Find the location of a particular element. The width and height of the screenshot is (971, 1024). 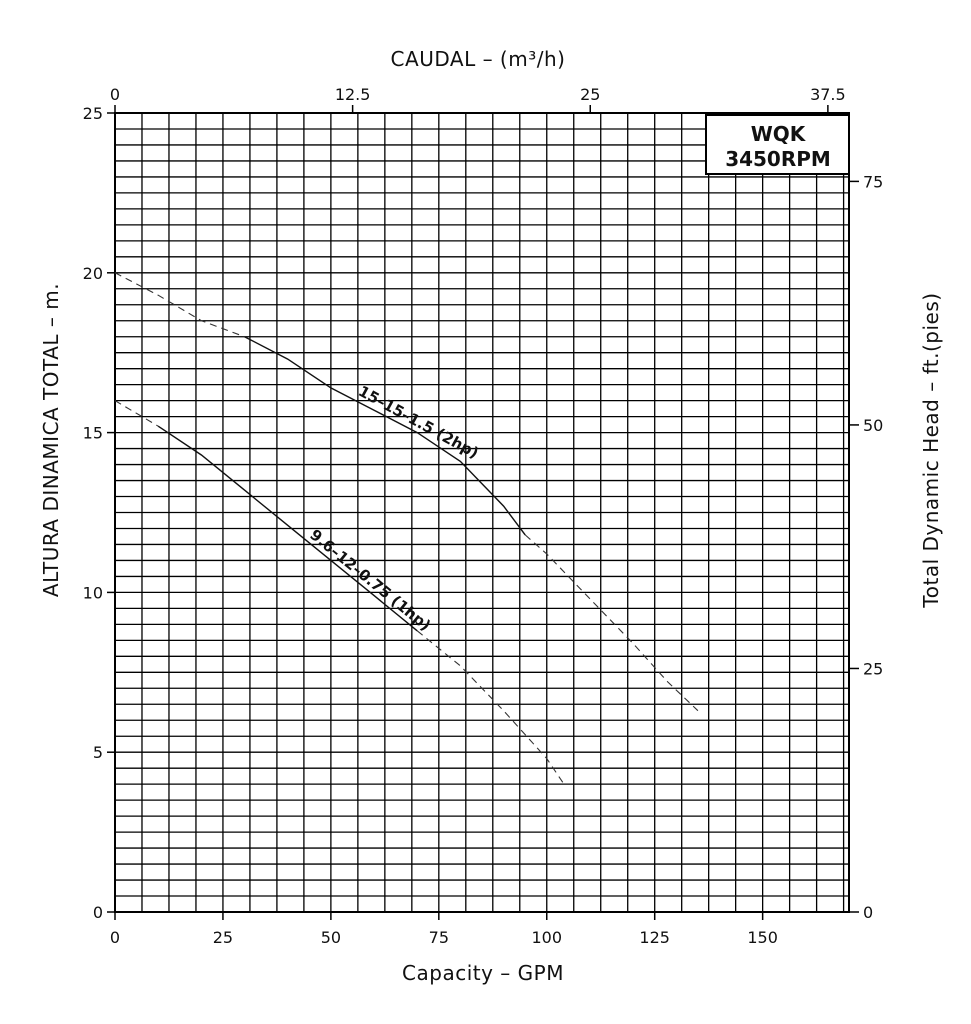

curve-label: 9.6–12–0.75 (1hp) is located at coordinates (370, 580).